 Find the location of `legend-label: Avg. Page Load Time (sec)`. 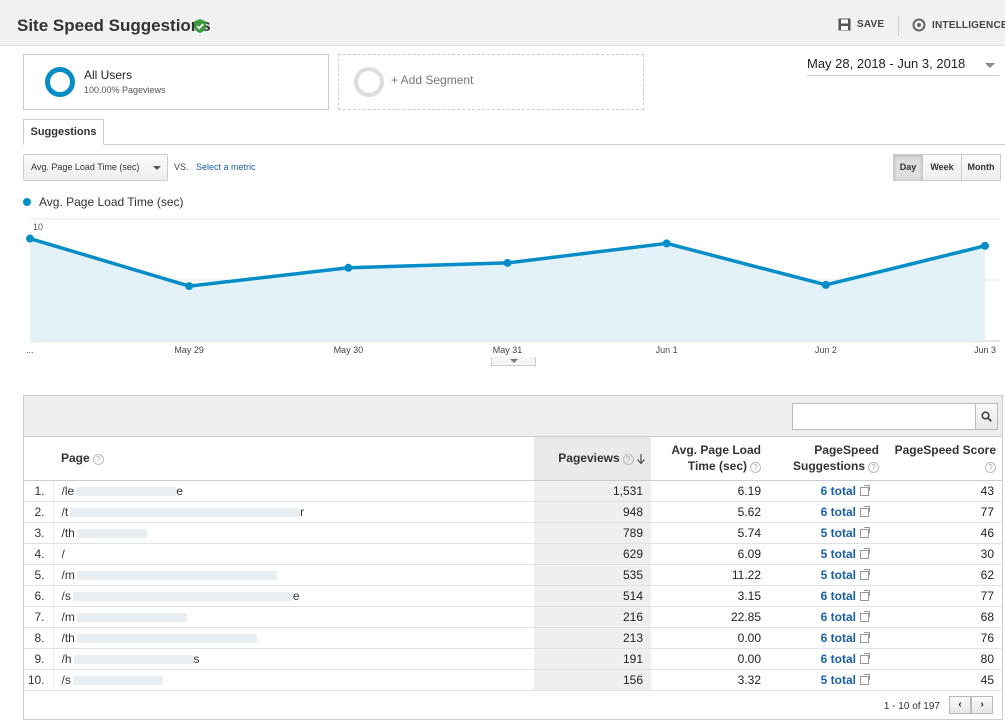

legend-label: Avg. Page Load Time (sec) is located at coordinates (111, 202).